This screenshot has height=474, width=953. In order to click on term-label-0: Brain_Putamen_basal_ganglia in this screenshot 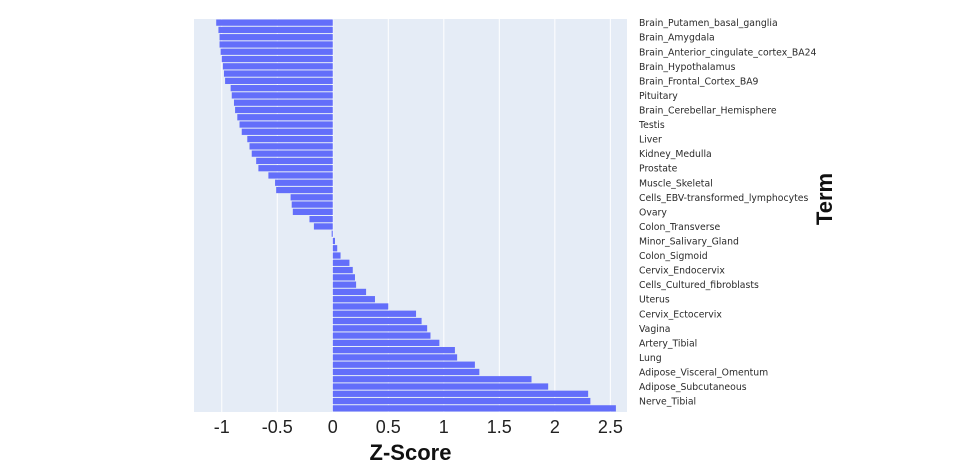, I will do `click(708, 23)`.